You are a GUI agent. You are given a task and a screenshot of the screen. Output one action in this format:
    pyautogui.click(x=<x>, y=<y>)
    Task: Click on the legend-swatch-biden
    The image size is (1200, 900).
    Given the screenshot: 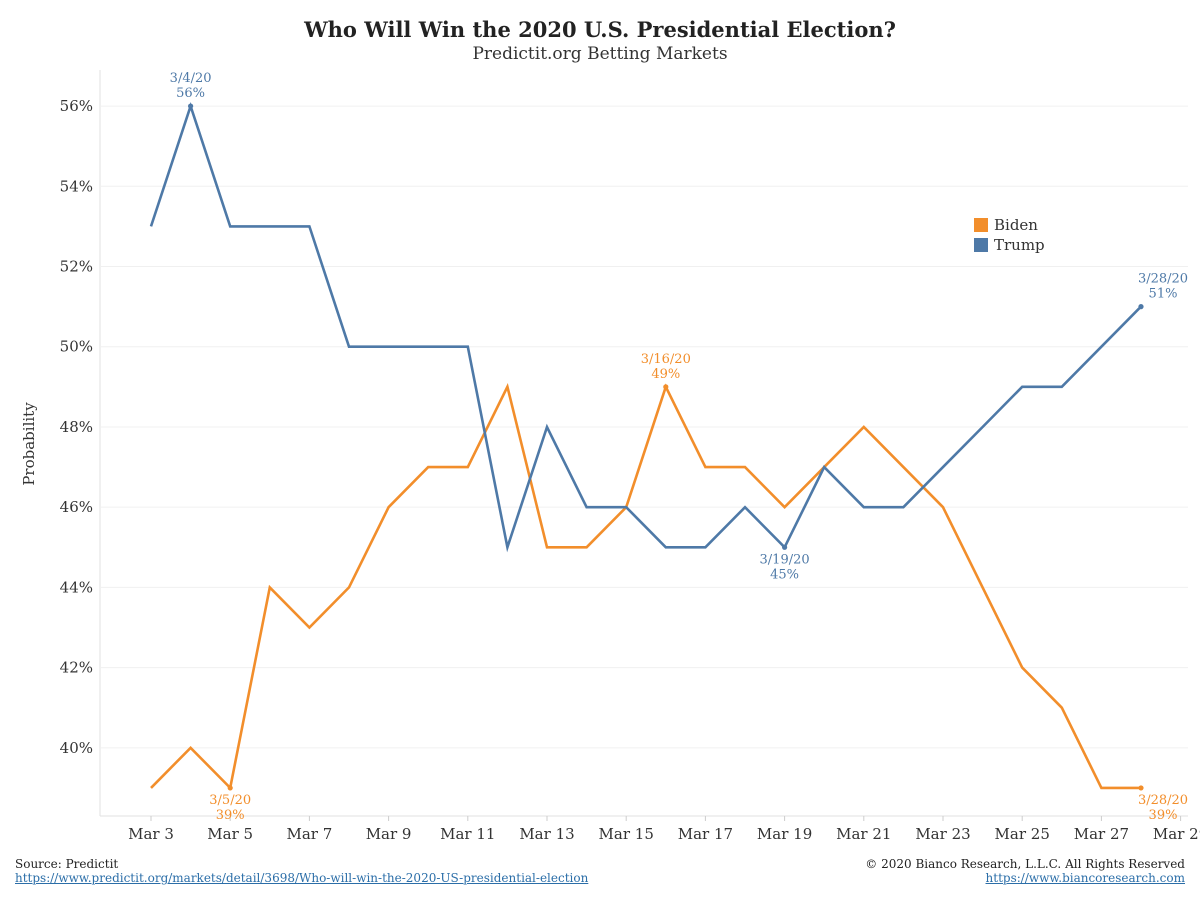 What is the action you would take?
    pyautogui.click(x=981, y=225)
    